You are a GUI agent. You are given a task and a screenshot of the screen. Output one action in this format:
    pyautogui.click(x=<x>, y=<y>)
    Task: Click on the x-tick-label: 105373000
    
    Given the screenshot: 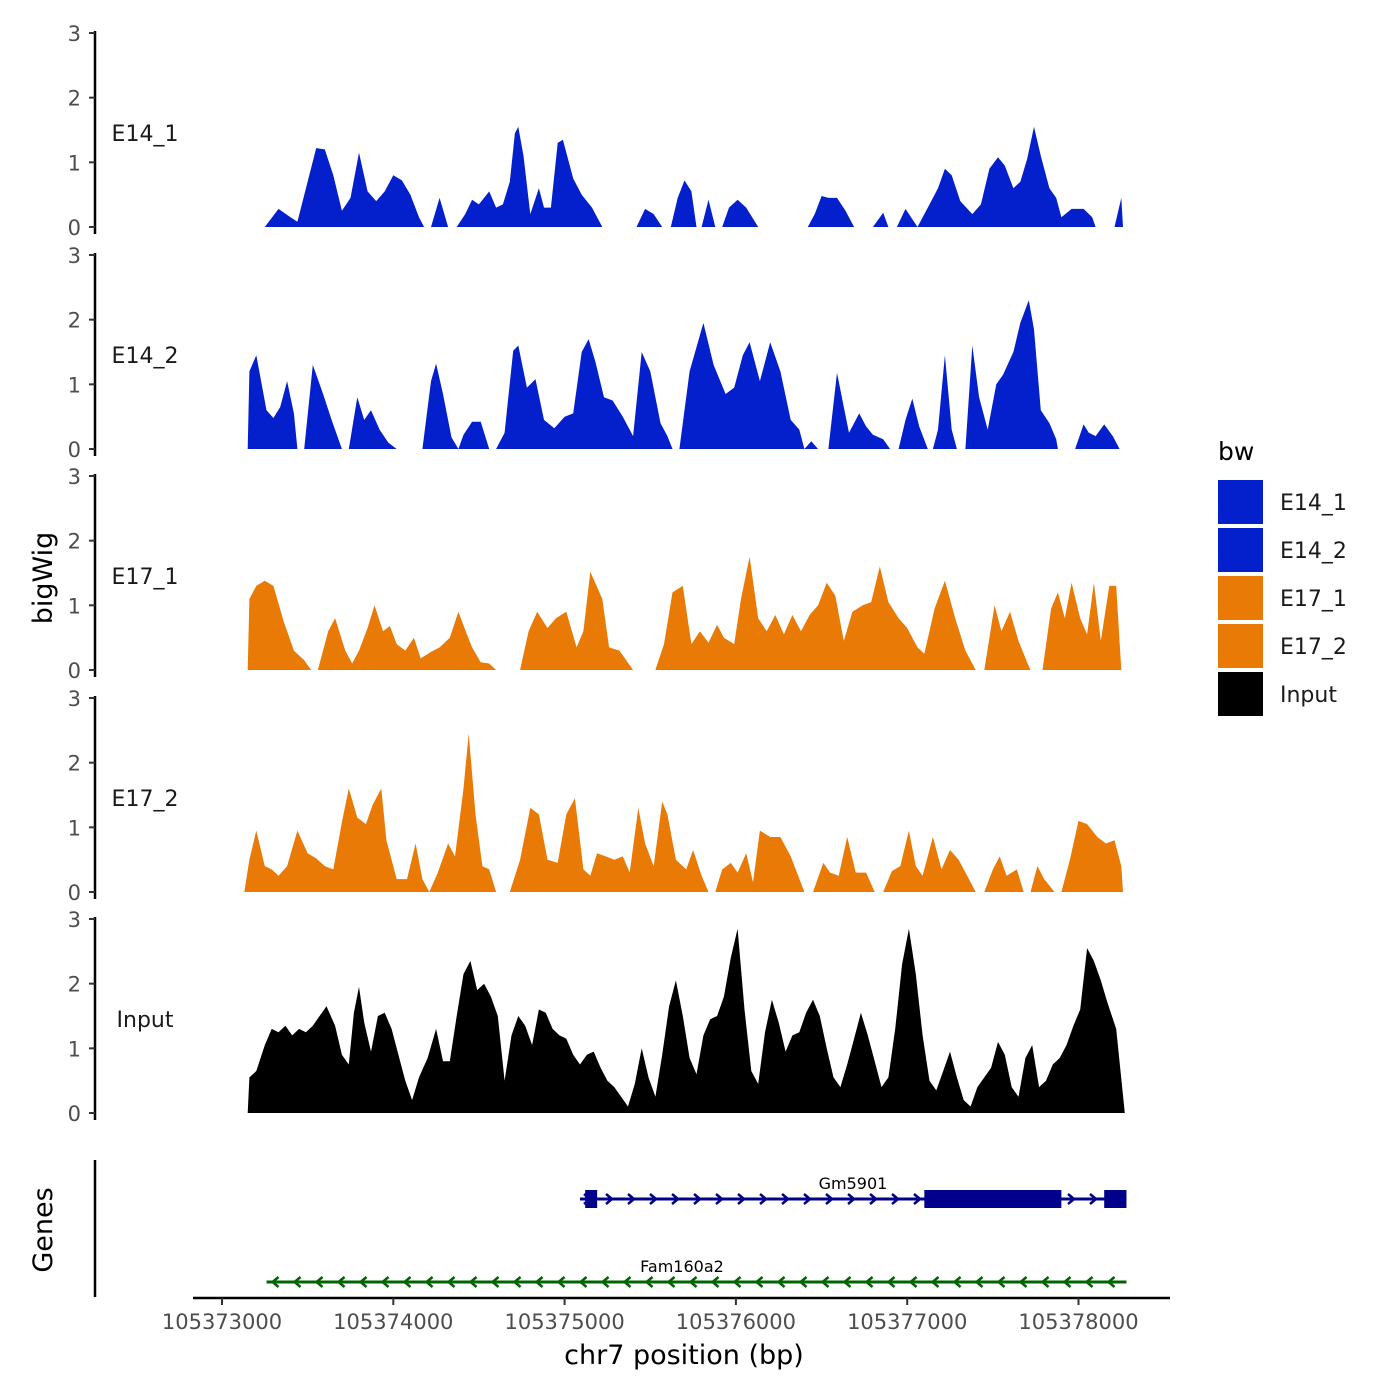 What is the action you would take?
    pyautogui.click(x=222, y=1322)
    